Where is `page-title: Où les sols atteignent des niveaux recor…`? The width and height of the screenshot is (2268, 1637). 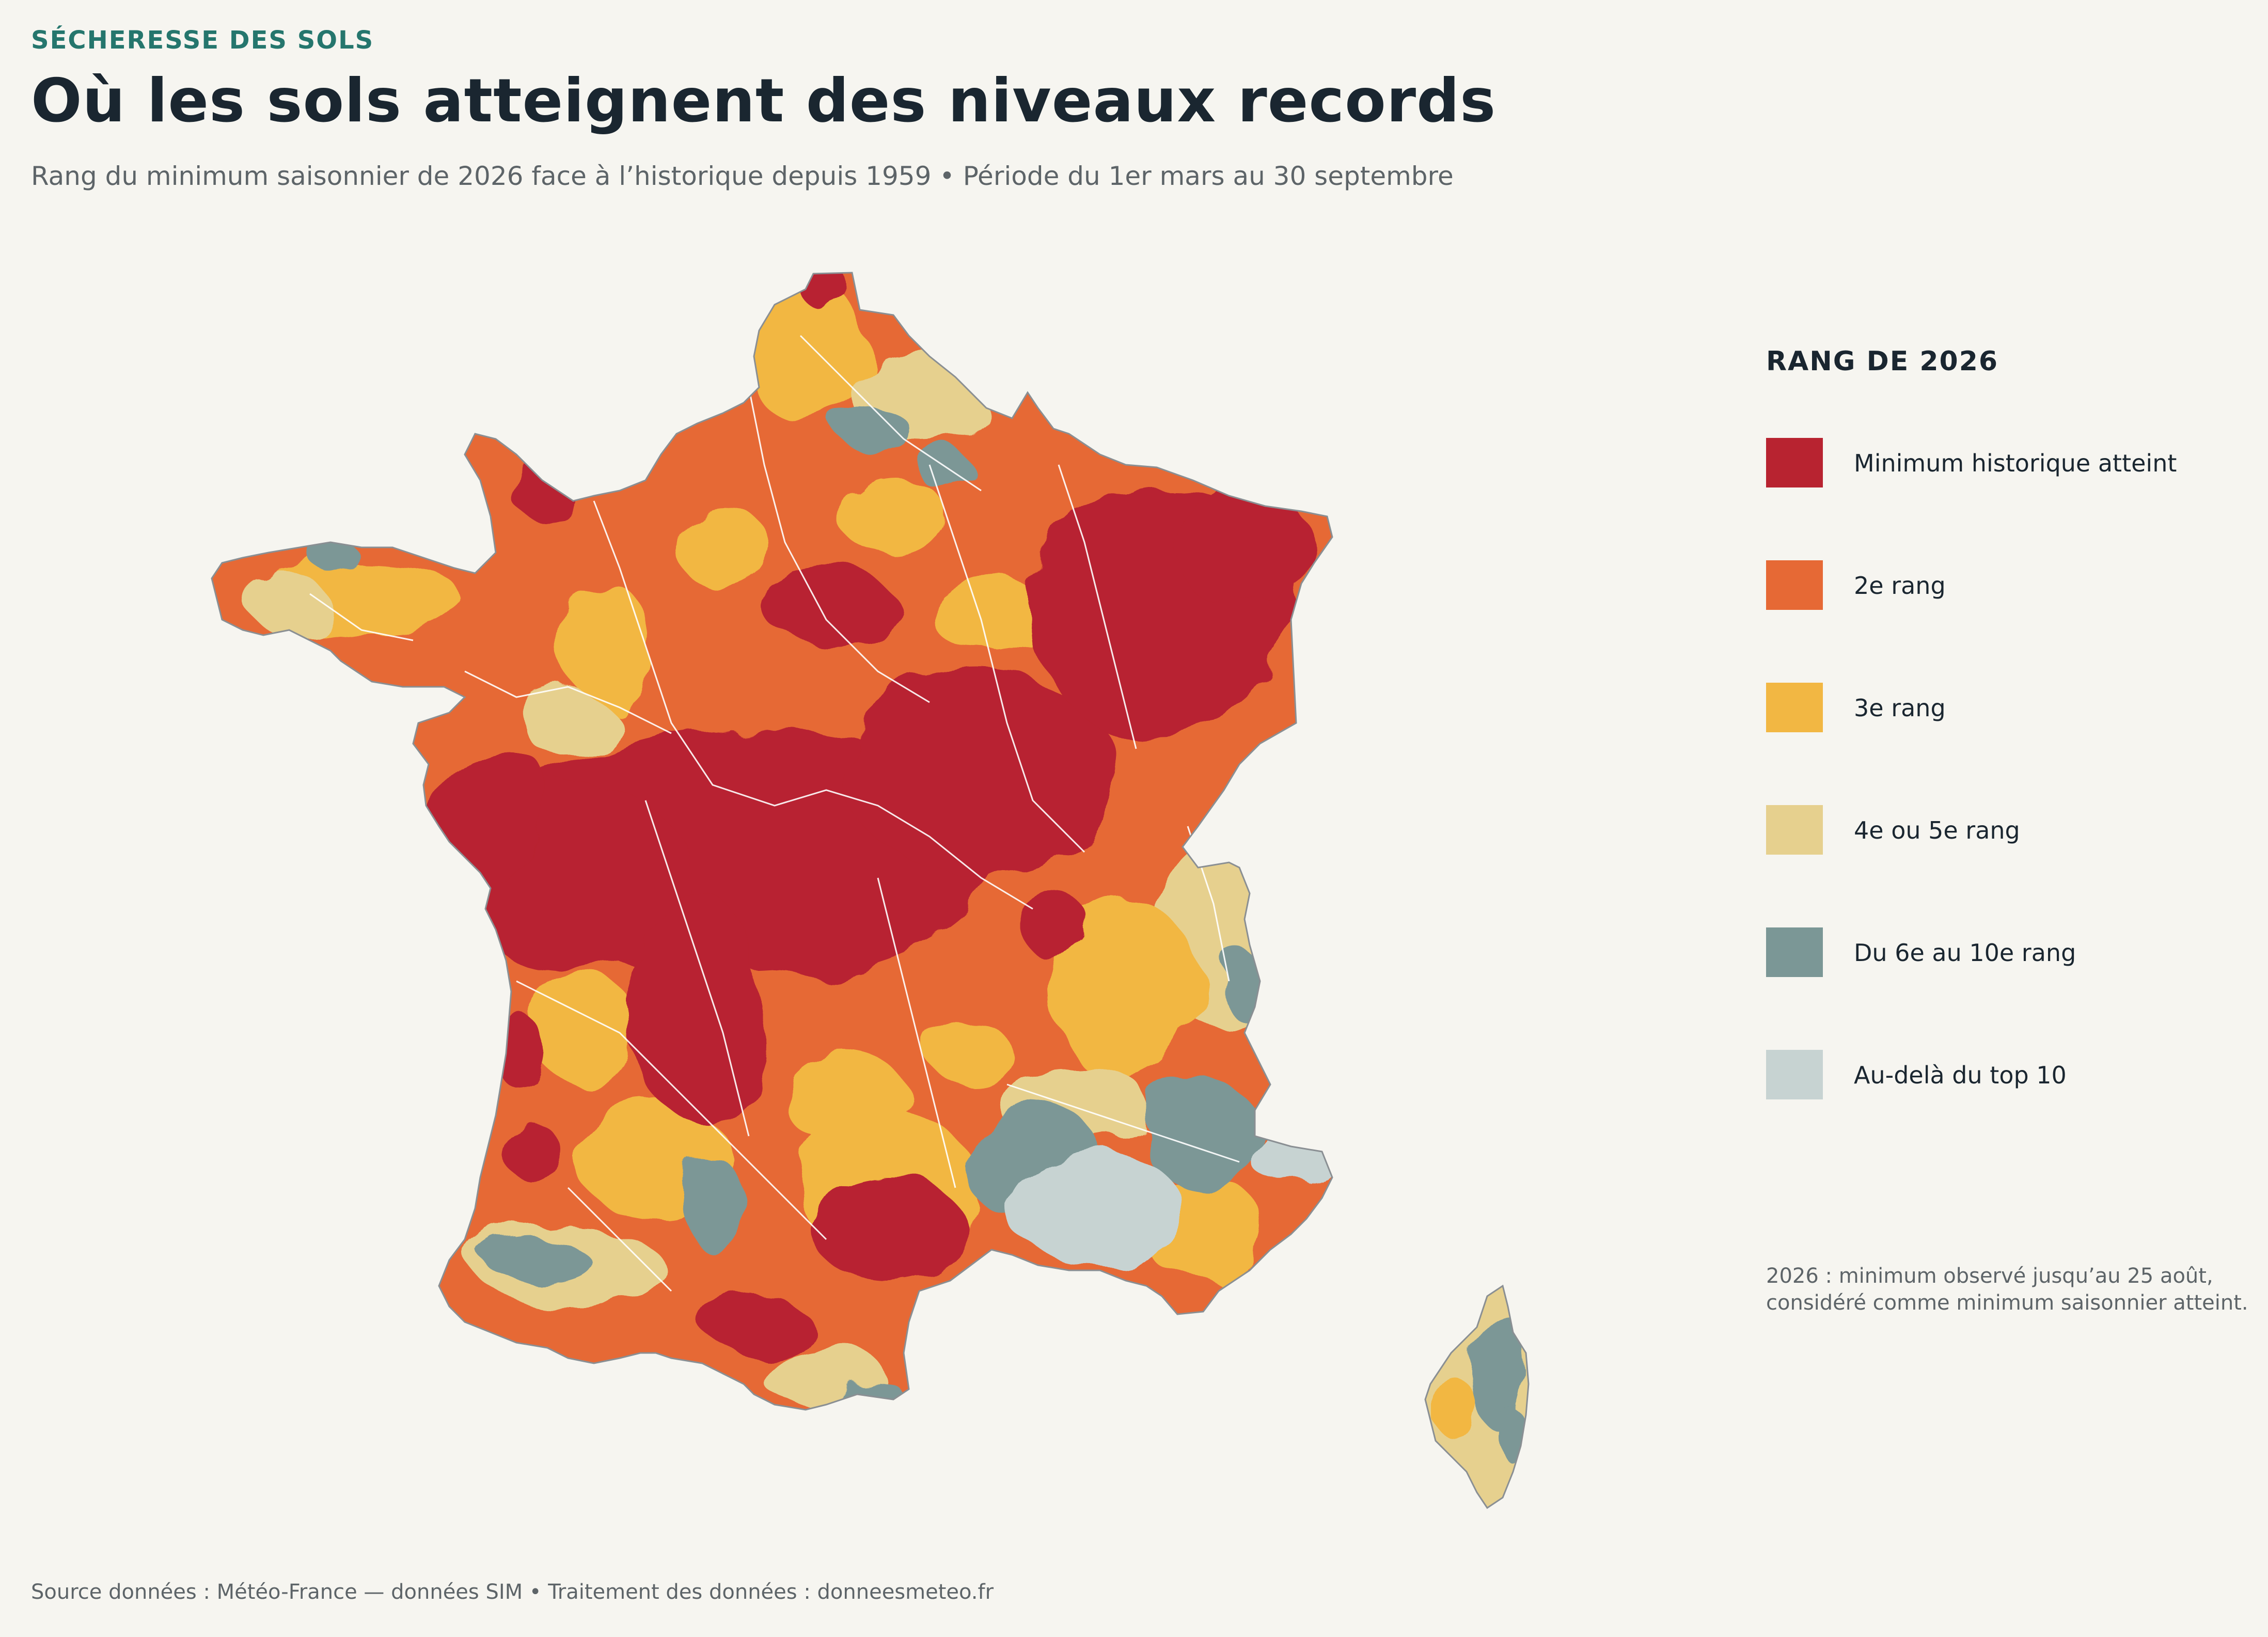
page-title: Où les sols atteignent des niveaux recor… is located at coordinates (764, 101).